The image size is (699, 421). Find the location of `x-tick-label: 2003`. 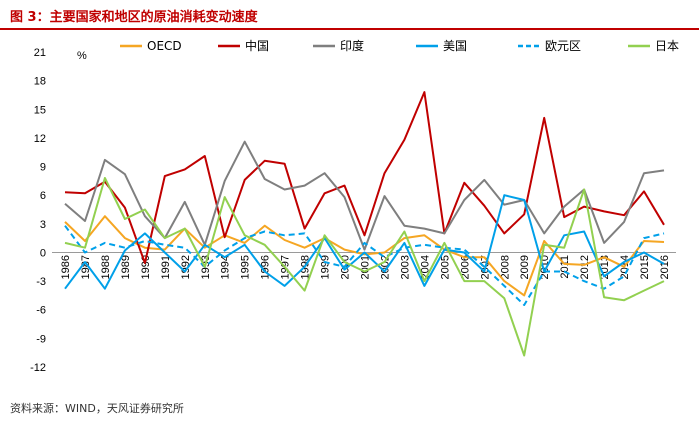

x-tick-label: 2003 is located at coordinates (405, 267).